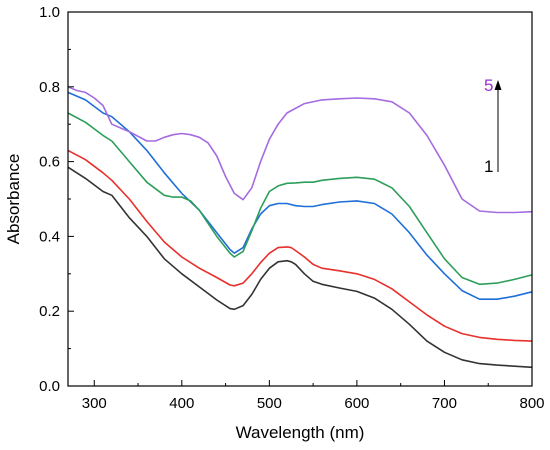 The width and height of the screenshot is (550, 450). I want to click on y-tick-label: 0.4, so click(49, 236).